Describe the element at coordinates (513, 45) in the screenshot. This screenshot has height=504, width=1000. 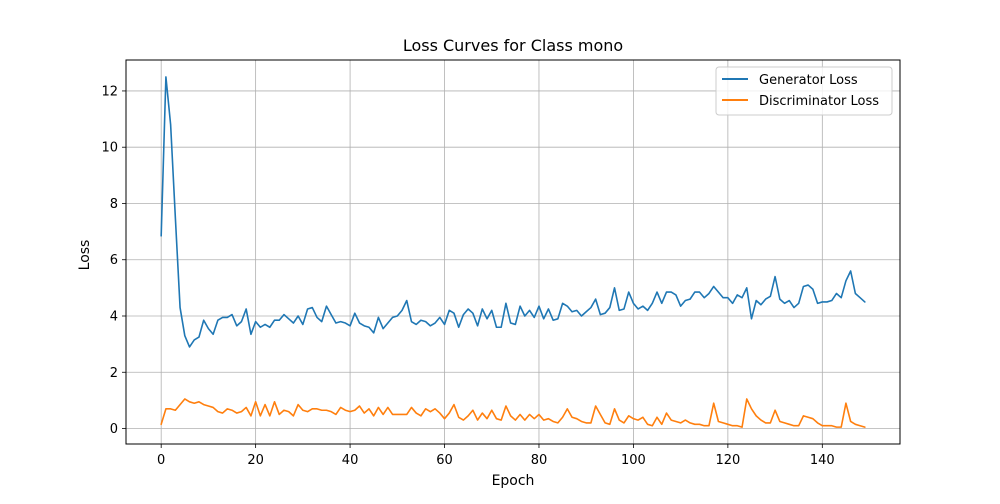
I see `chart-title: Loss Curves for Class mono` at that location.